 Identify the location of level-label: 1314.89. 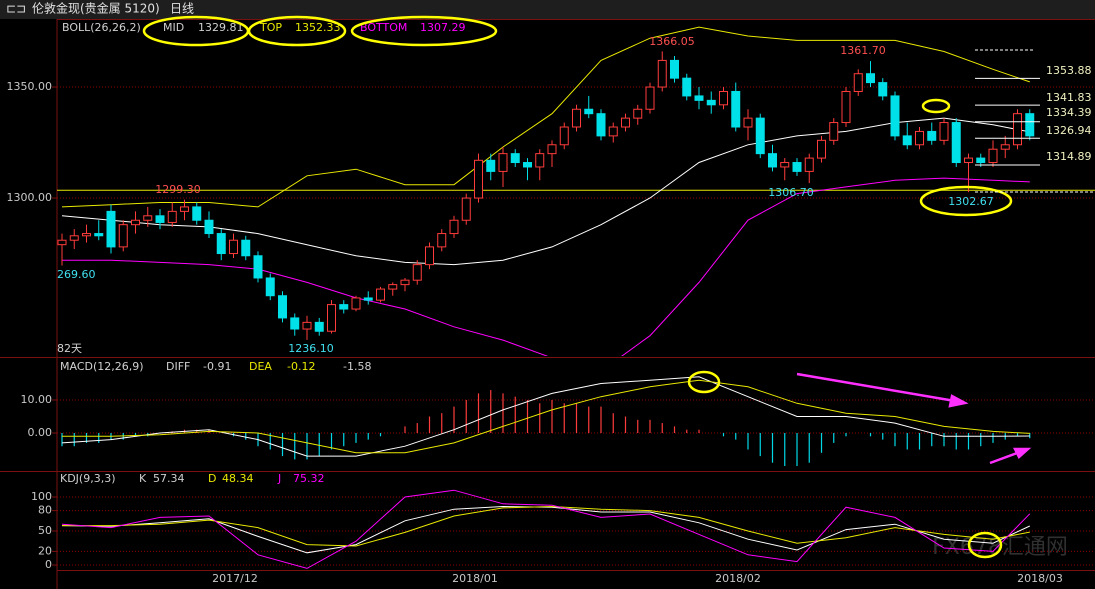
(1069, 156).